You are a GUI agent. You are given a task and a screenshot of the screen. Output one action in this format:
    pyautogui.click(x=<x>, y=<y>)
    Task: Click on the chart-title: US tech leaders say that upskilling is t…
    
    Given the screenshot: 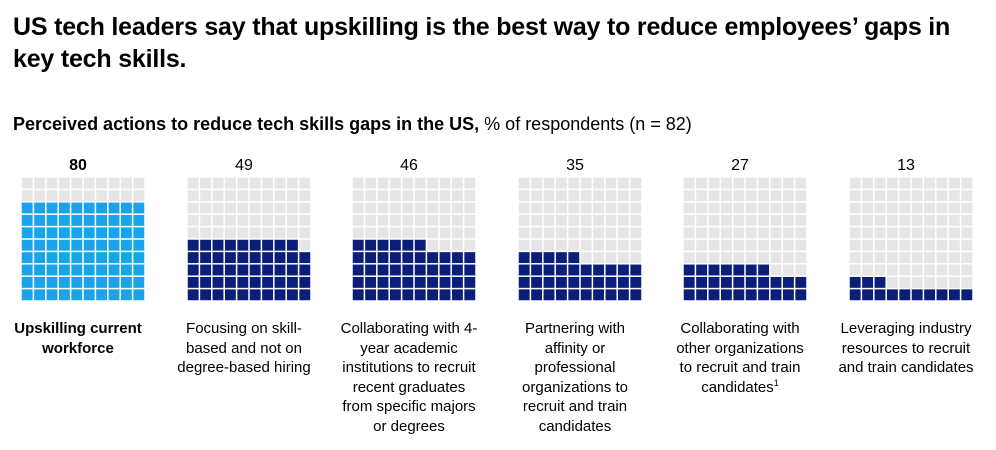 What is the action you would take?
    pyautogui.click(x=482, y=43)
    